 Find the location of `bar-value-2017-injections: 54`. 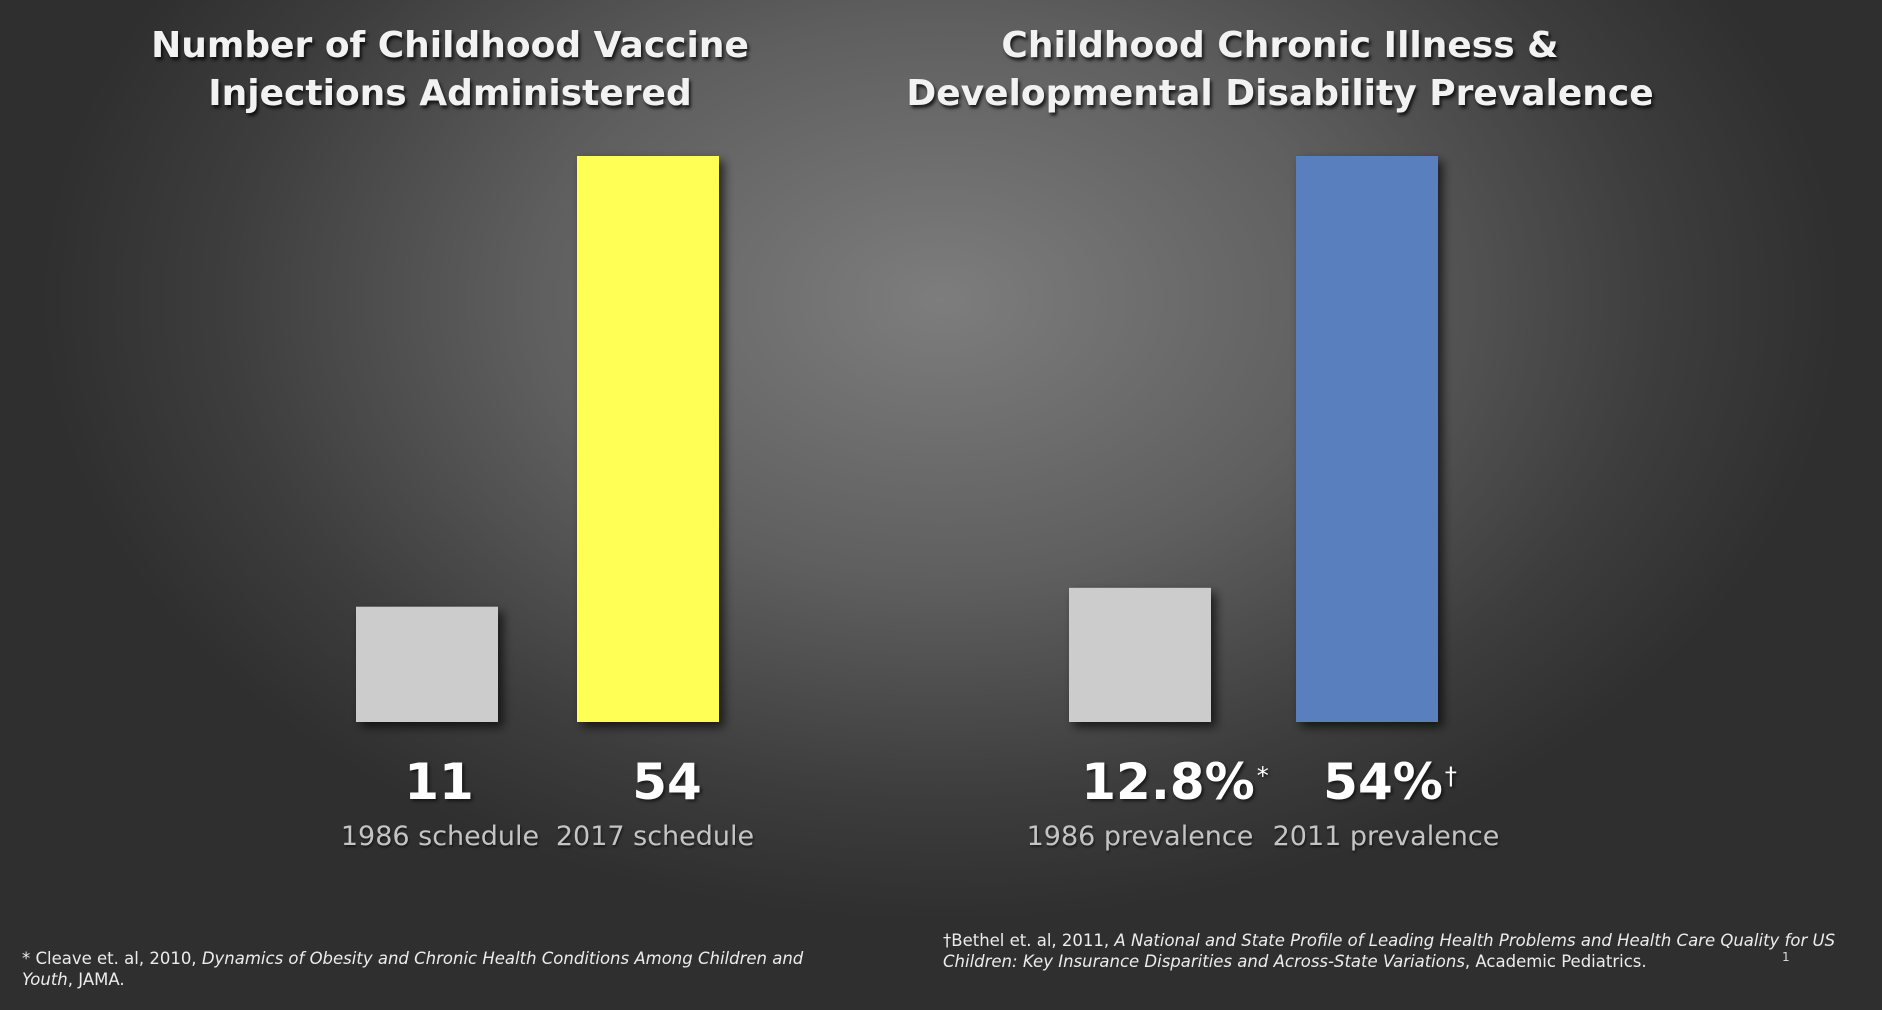

bar-value-2017-injections: 54 is located at coordinates (668, 782).